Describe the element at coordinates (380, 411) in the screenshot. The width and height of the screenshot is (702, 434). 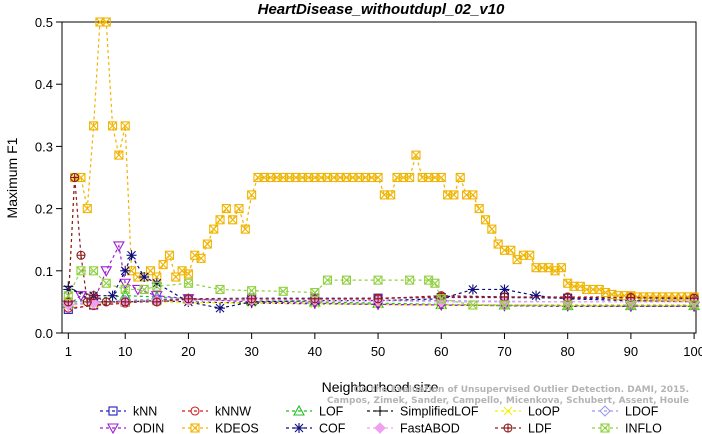
I see `legend-marker-simplifiedlof` at that location.